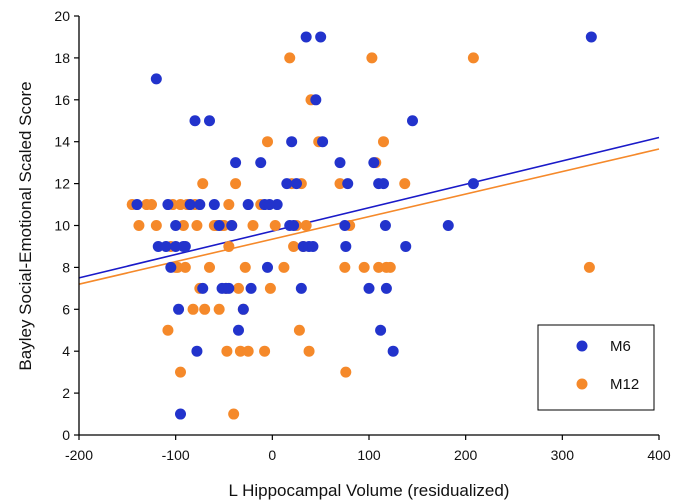 This screenshot has height=503, width=688. I want to click on legend-label-m12: M12, so click(624, 384).